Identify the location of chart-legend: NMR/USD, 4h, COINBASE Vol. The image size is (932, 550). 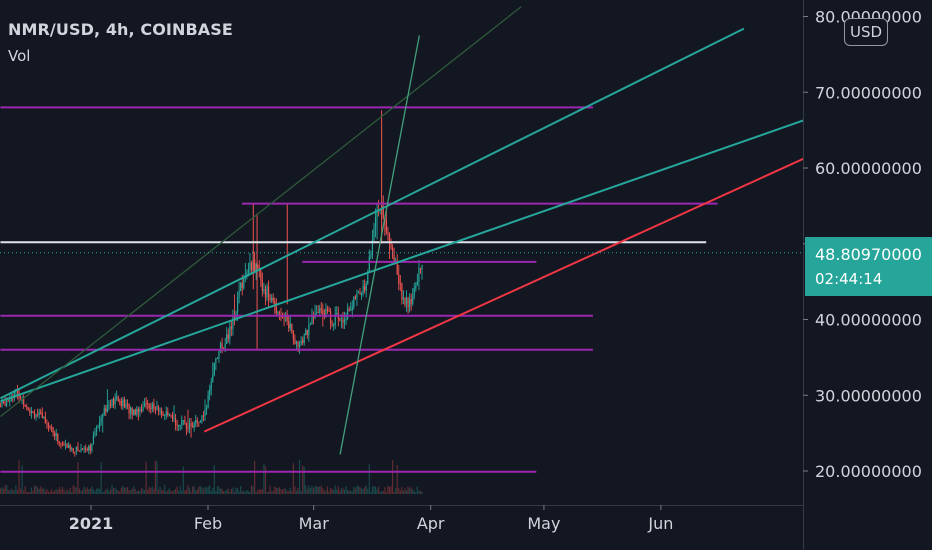
(120, 42).